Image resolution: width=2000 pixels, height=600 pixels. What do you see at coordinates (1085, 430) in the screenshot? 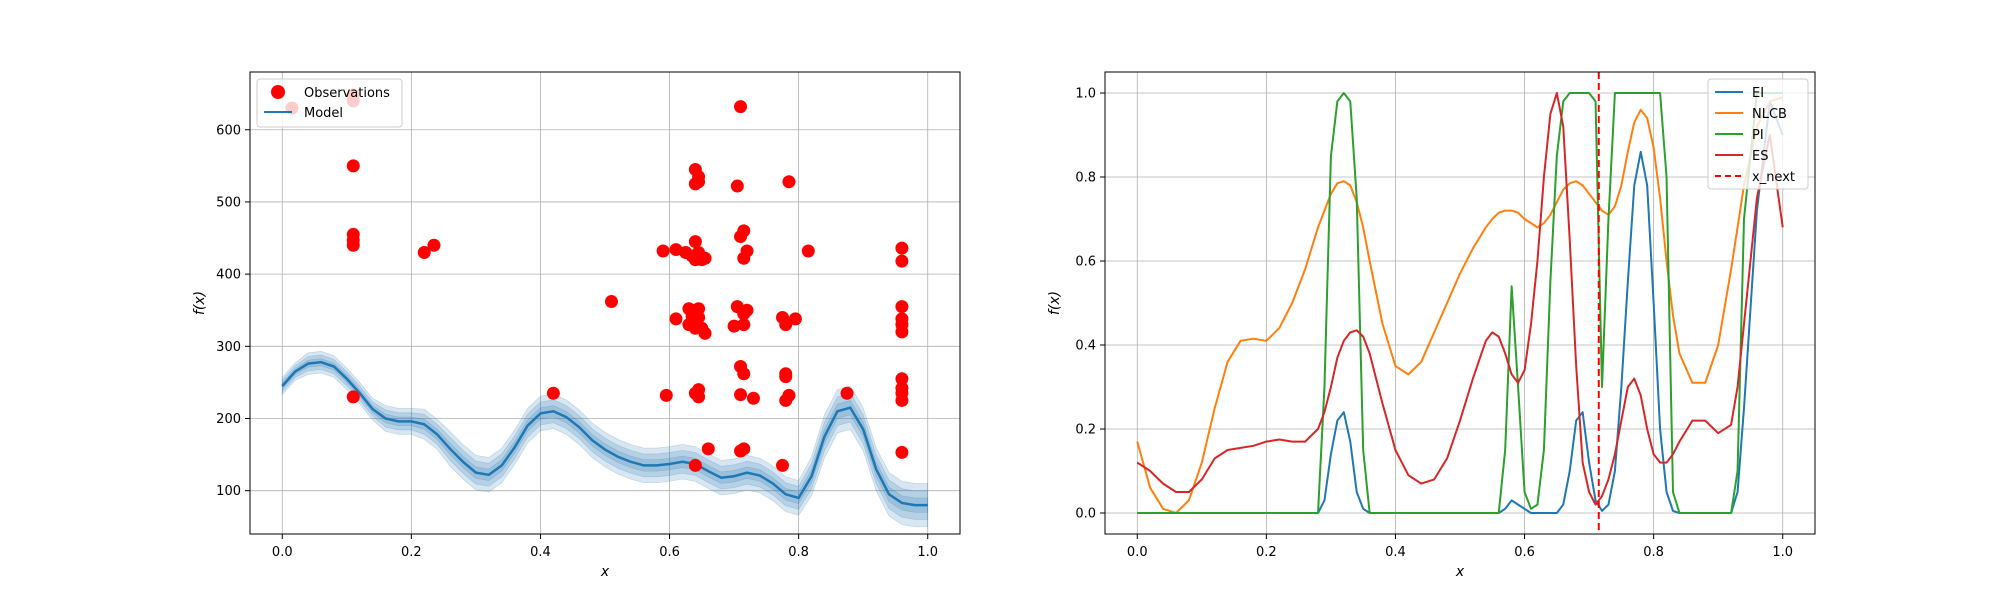
I see `right-ytick-label: 0.2` at bounding box center [1085, 430].